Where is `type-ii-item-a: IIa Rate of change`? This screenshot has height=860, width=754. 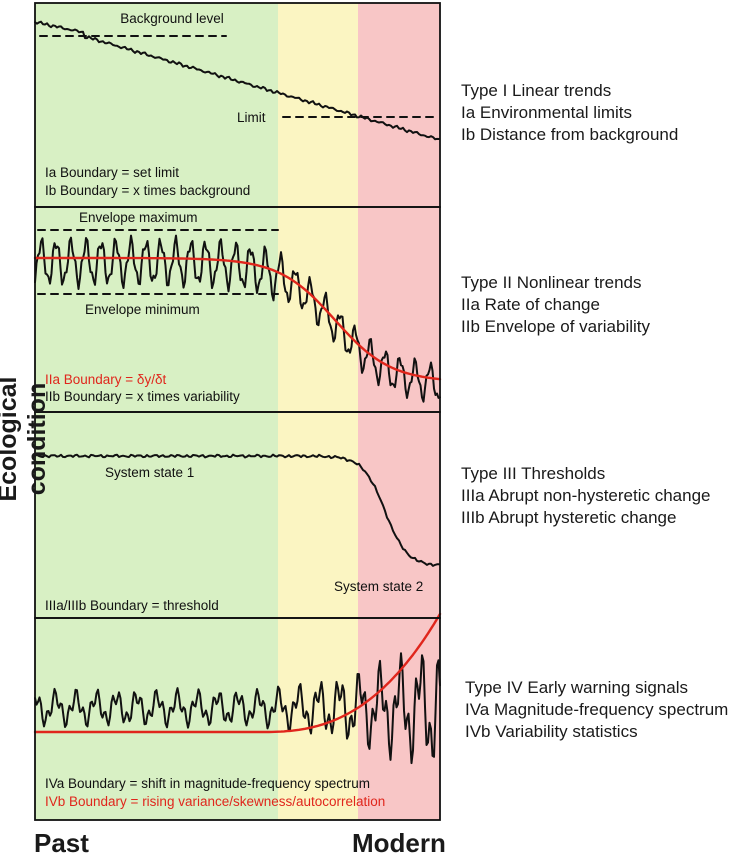
type-ii-item-a: IIa Rate of change is located at coordinates (530, 304).